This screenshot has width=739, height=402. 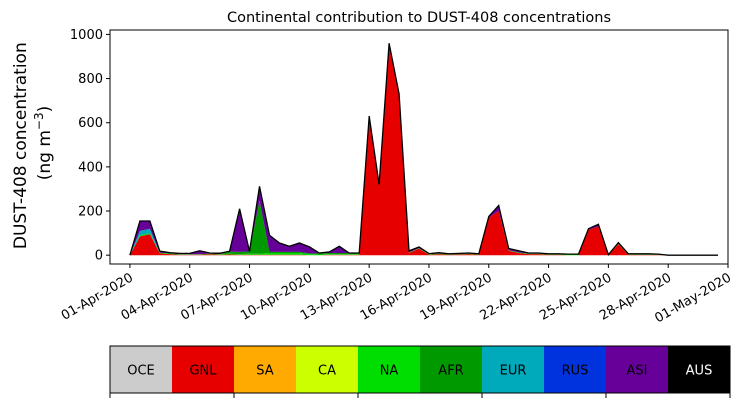 I want to click on legend-label: NA, so click(x=389, y=371).